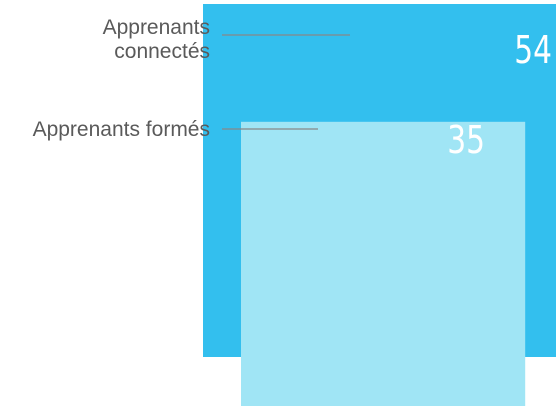 This screenshot has width=556, height=406. Describe the element at coordinates (499, 95) in the screenshot. I see `value-labels: 54 35` at that location.